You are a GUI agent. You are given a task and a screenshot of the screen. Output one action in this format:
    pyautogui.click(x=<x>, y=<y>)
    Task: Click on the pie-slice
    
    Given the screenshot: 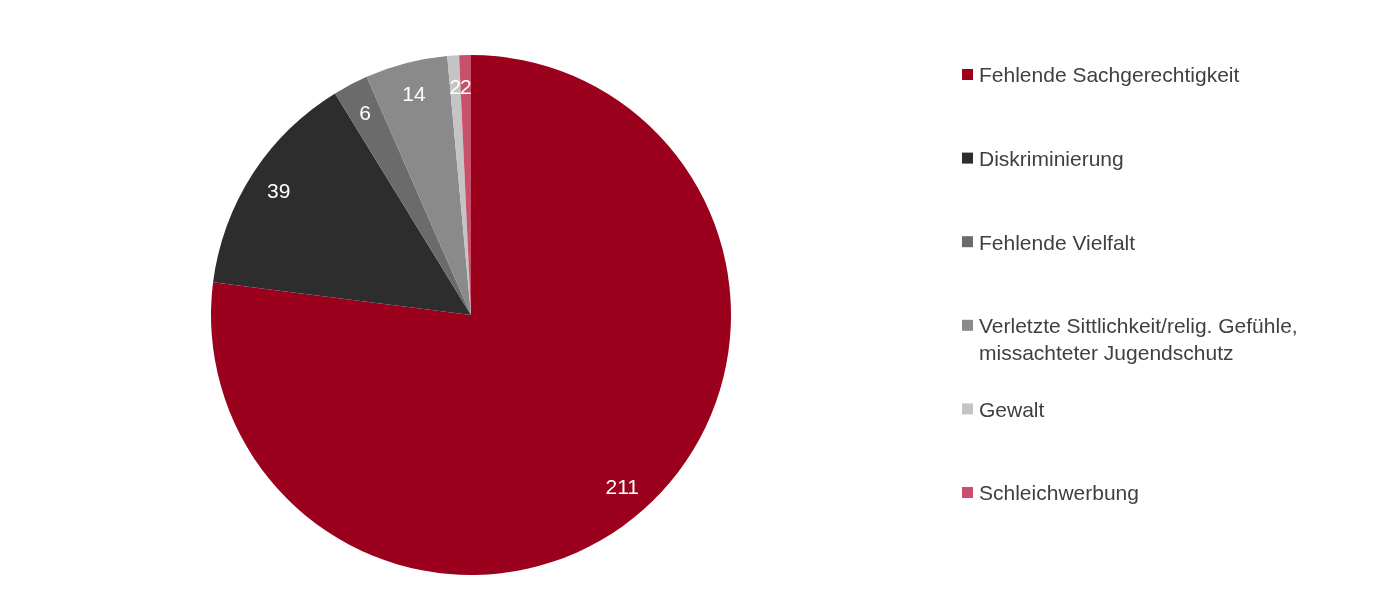 What is the action you would take?
    pyautogui.click(x=403, y=195)
    